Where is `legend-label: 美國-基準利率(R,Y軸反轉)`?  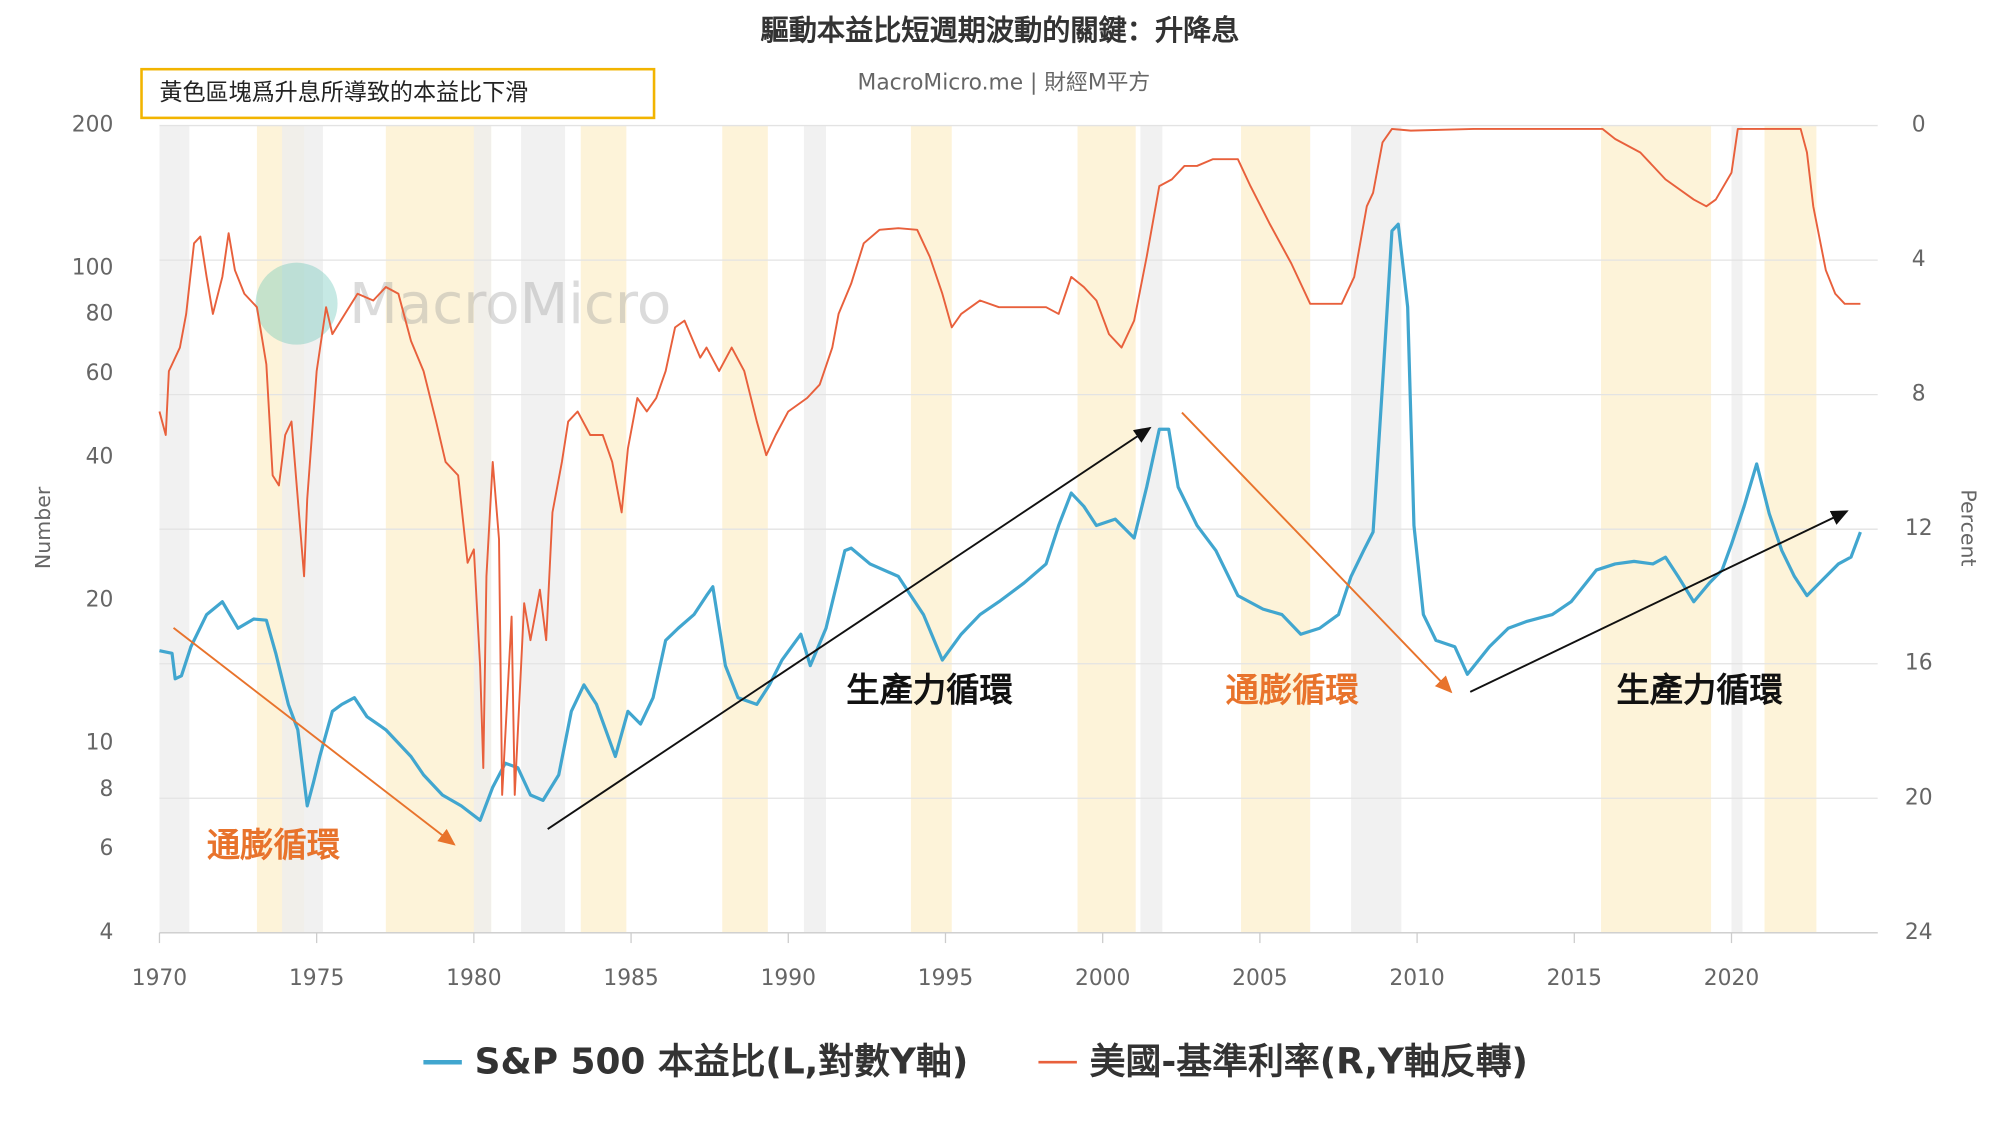
legend-label: 美國-基準利率(R,Y軸反轉) is located at coordinates (1309, 1061).